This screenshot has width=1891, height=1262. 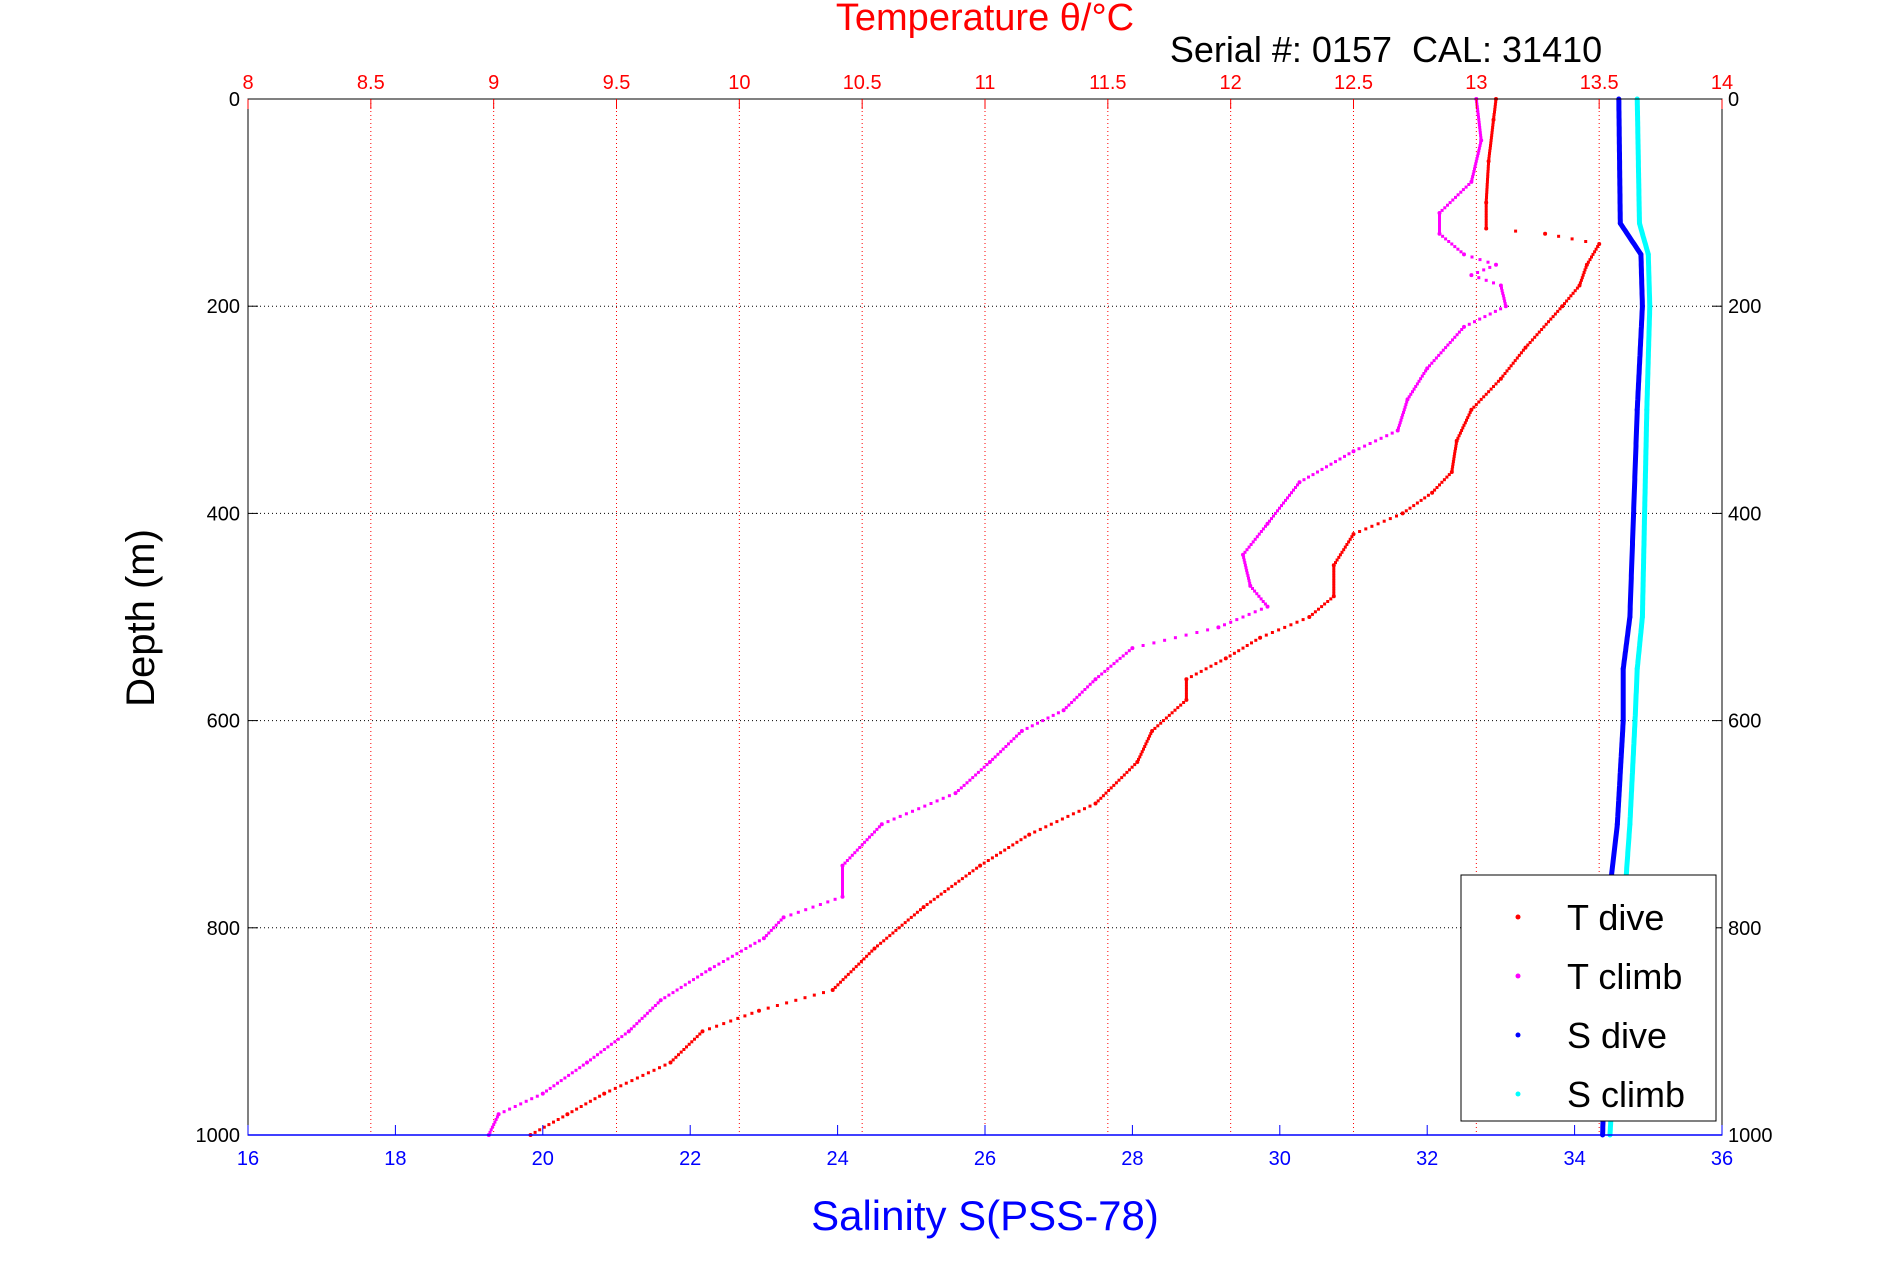 What do you see at coordinates (1744, 514) in the screenshot?
I see `right-tick-label: 400` at bounding box center [1744, 514].